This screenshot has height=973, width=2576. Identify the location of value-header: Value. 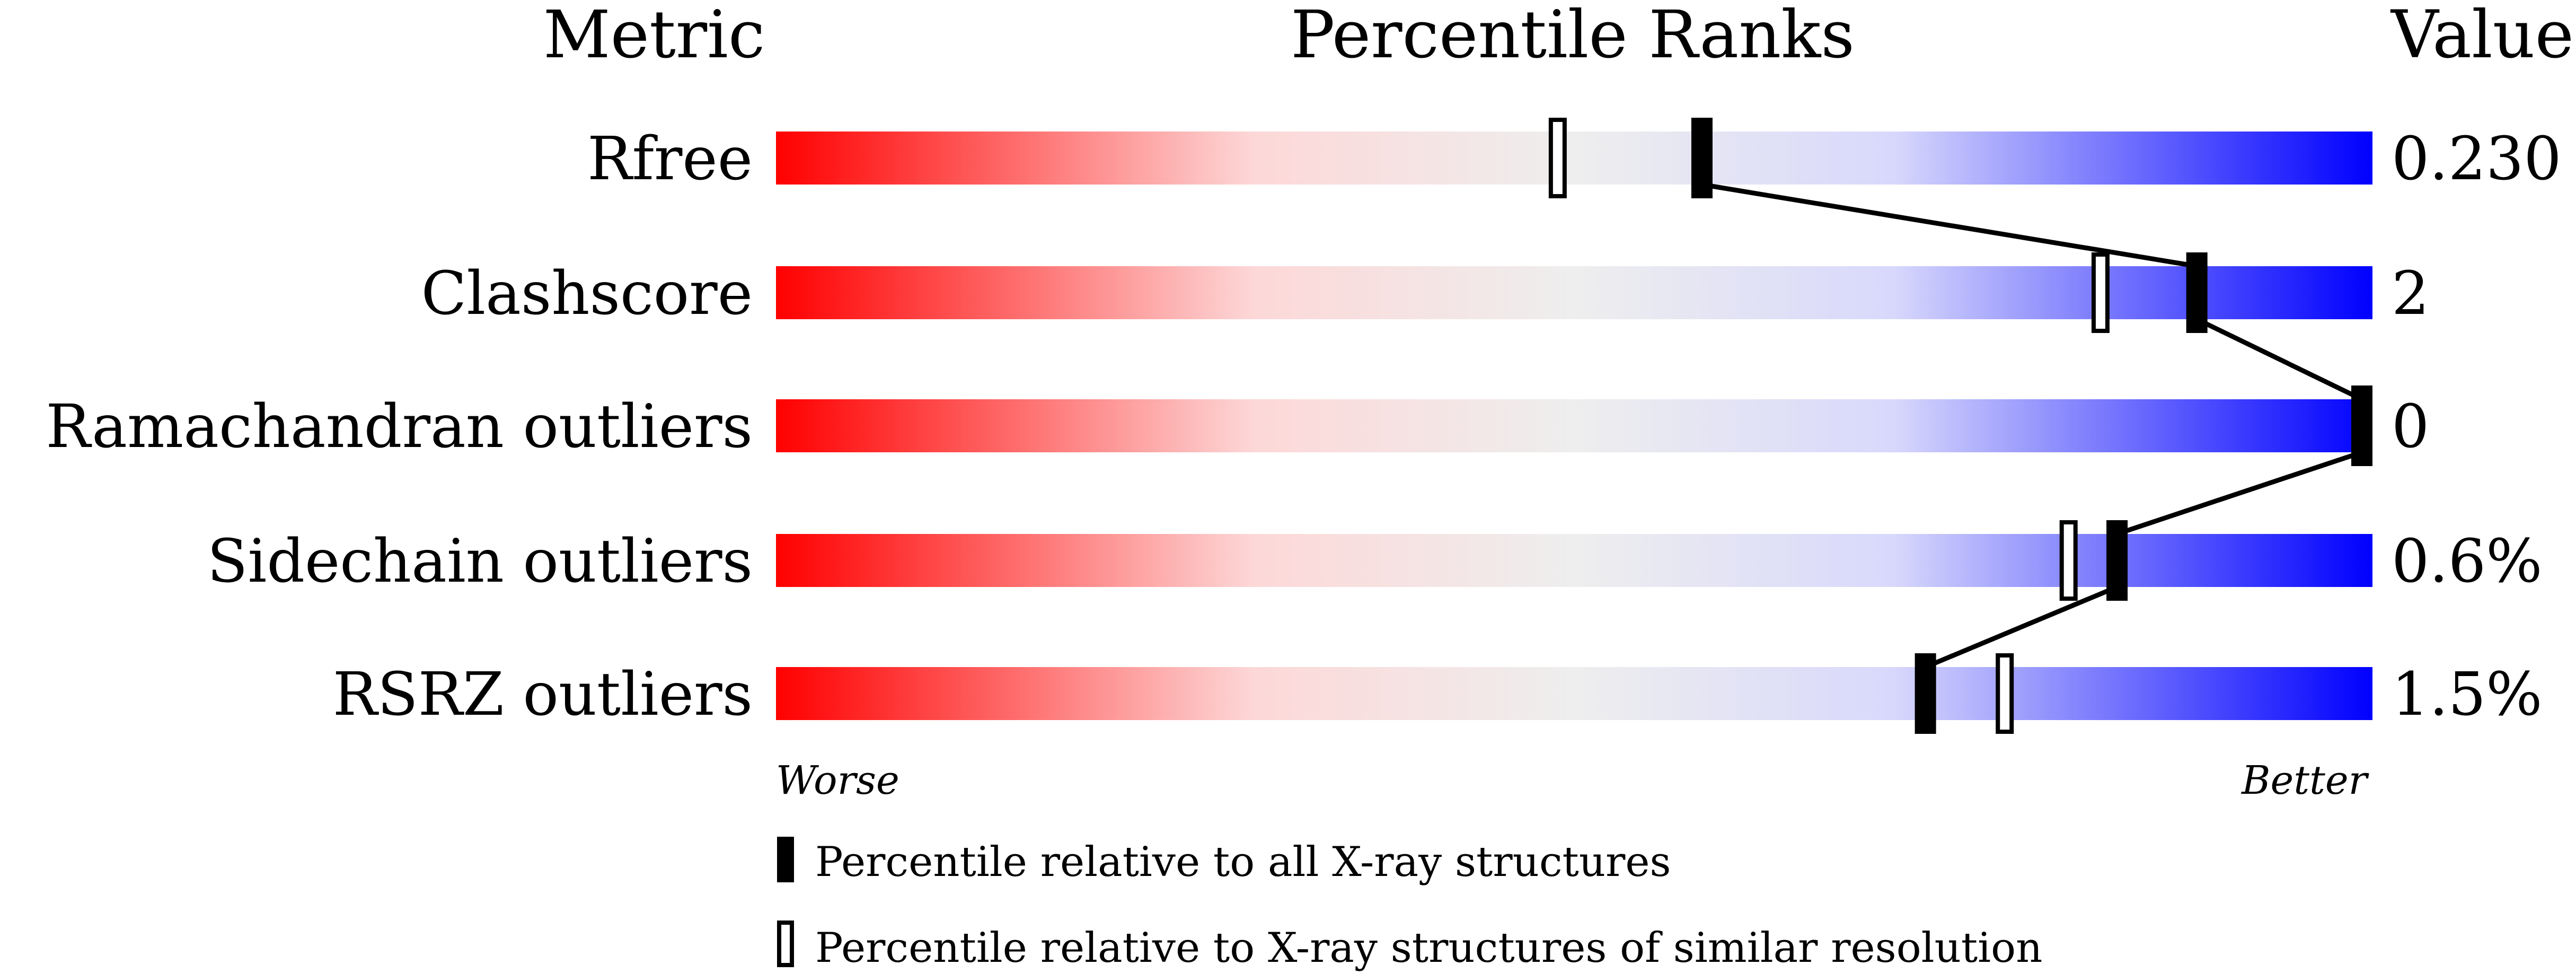
(2482, 36).